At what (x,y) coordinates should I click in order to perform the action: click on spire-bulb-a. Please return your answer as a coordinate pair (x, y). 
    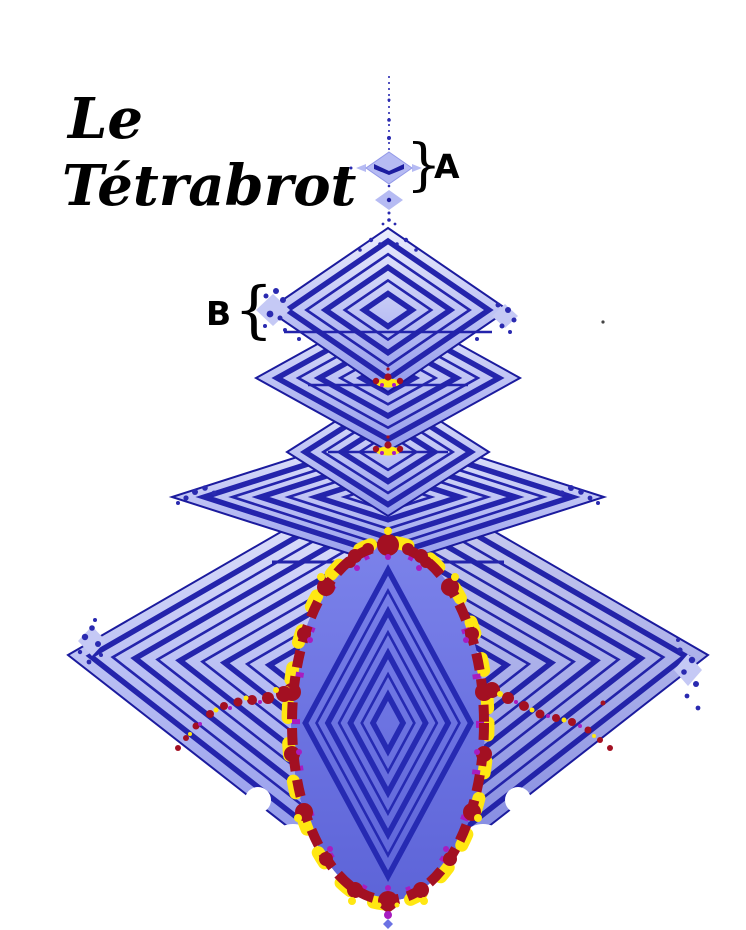
    Looking at the image, I should click on (389, 168).